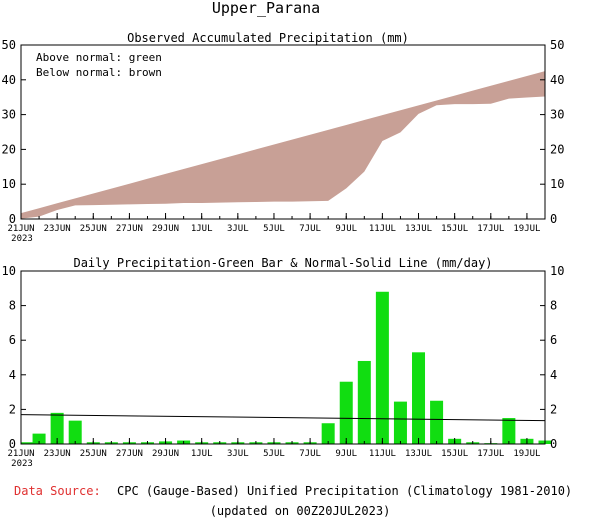 The height and width of the screenshot is (518, 590). What do you see at coordinates (490, 229) in the screenshot?
I see `accumulated-xtick-label: 17JUL` at bounding box center [490, 229].